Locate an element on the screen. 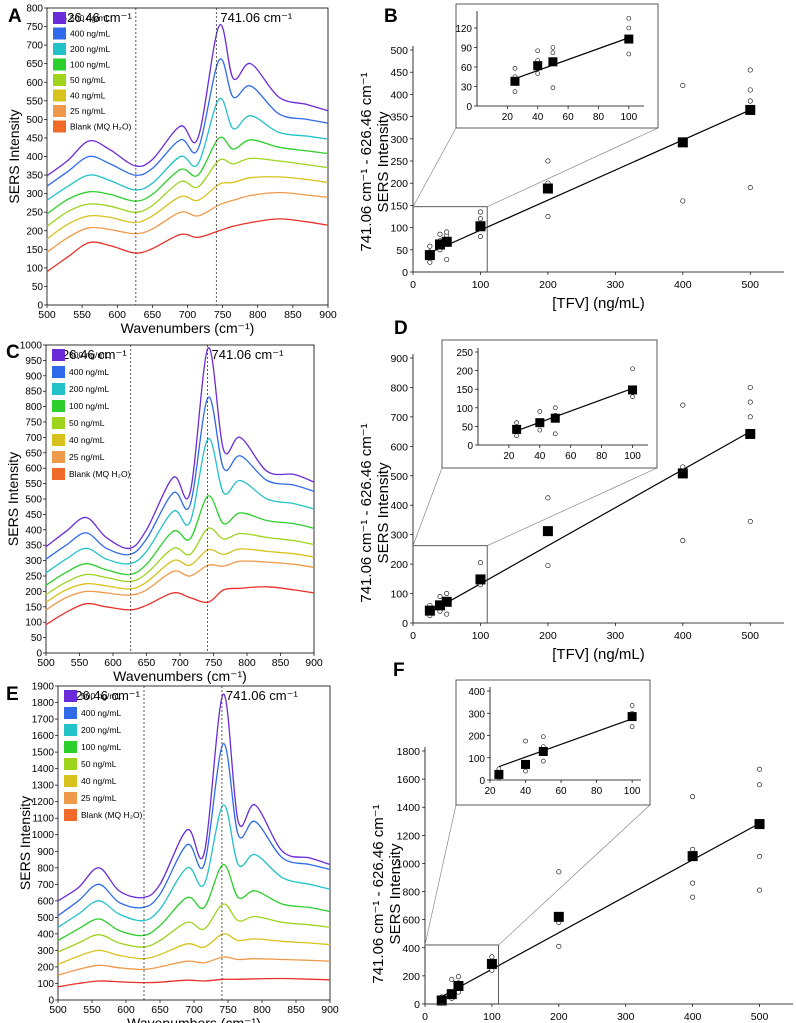 This screenshot has height=1023, width=796. inset-connector is located at coordinates (440, 875).